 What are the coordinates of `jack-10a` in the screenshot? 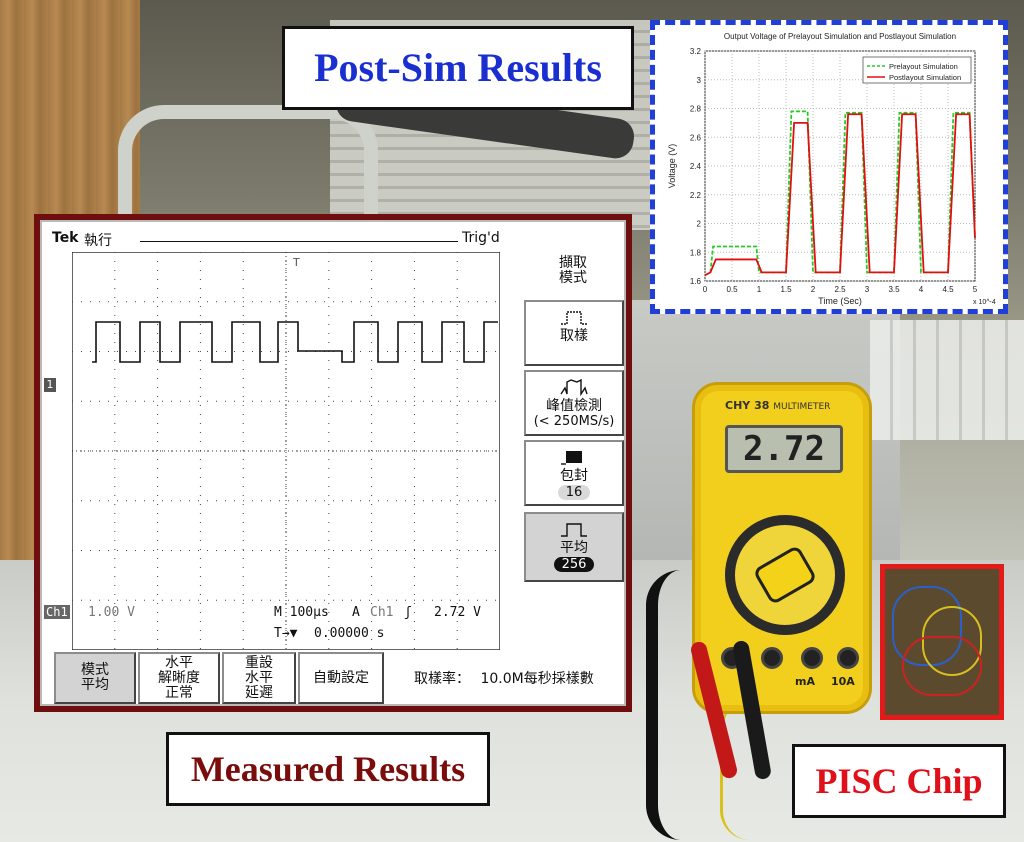 It's located at (848, 658).